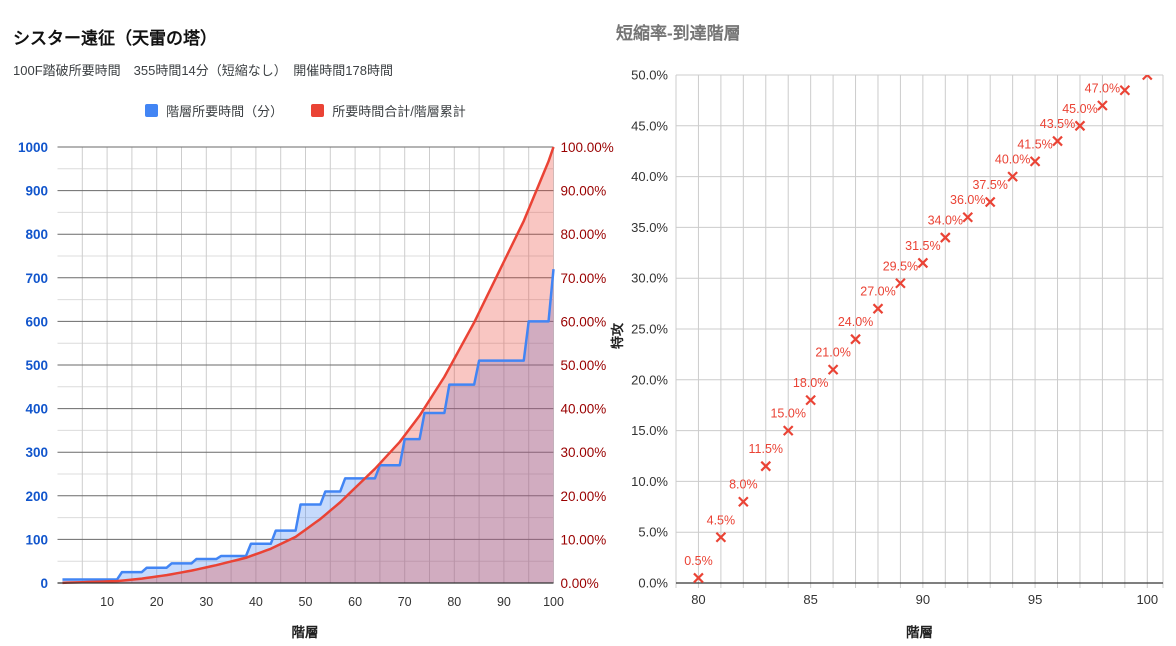 This screenshot has width=1176, height=646. What do you see at coordinates (584, 365) in the screenshot?
I see `svg-text: 50.00%` at bounding box center [584, 365].